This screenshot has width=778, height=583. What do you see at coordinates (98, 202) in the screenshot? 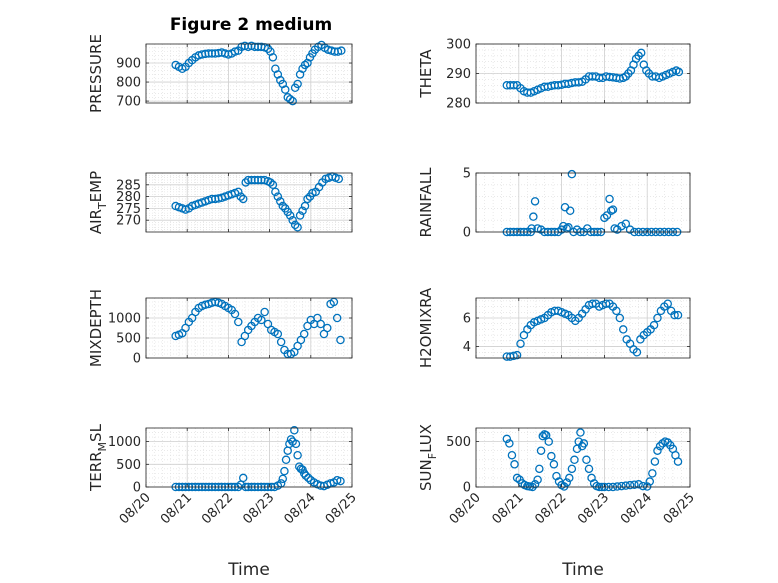
I see `y-axis-label: AIRTEMP` at bounding box center [98, 202].